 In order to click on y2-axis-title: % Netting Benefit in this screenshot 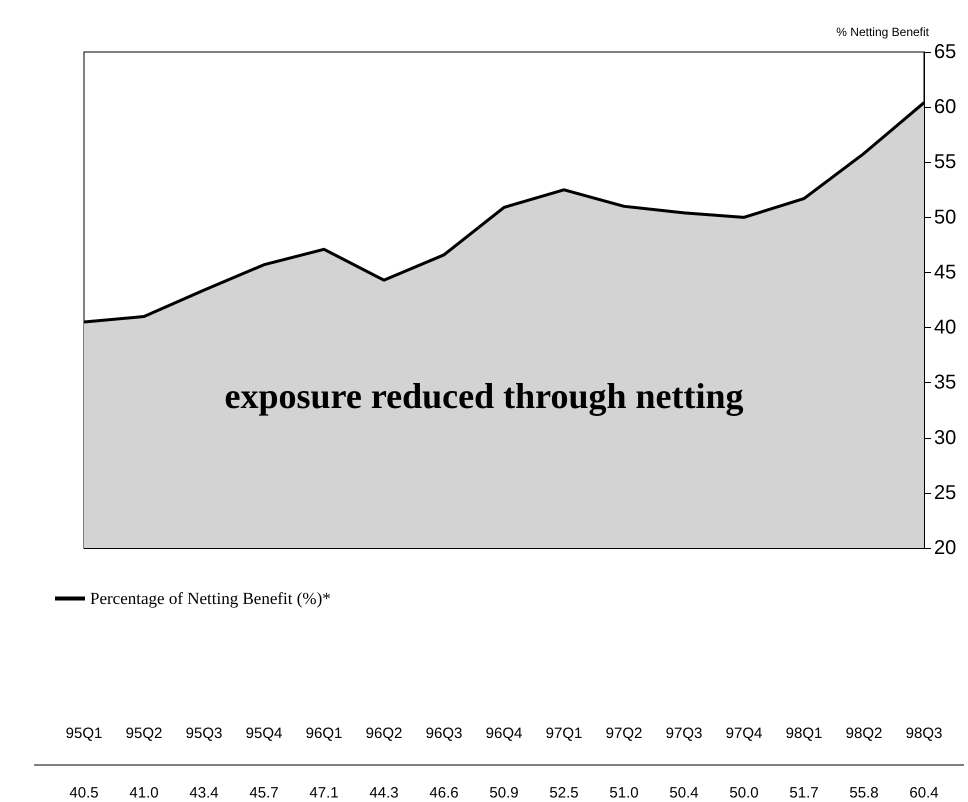, I will do `click(883, 32)`.